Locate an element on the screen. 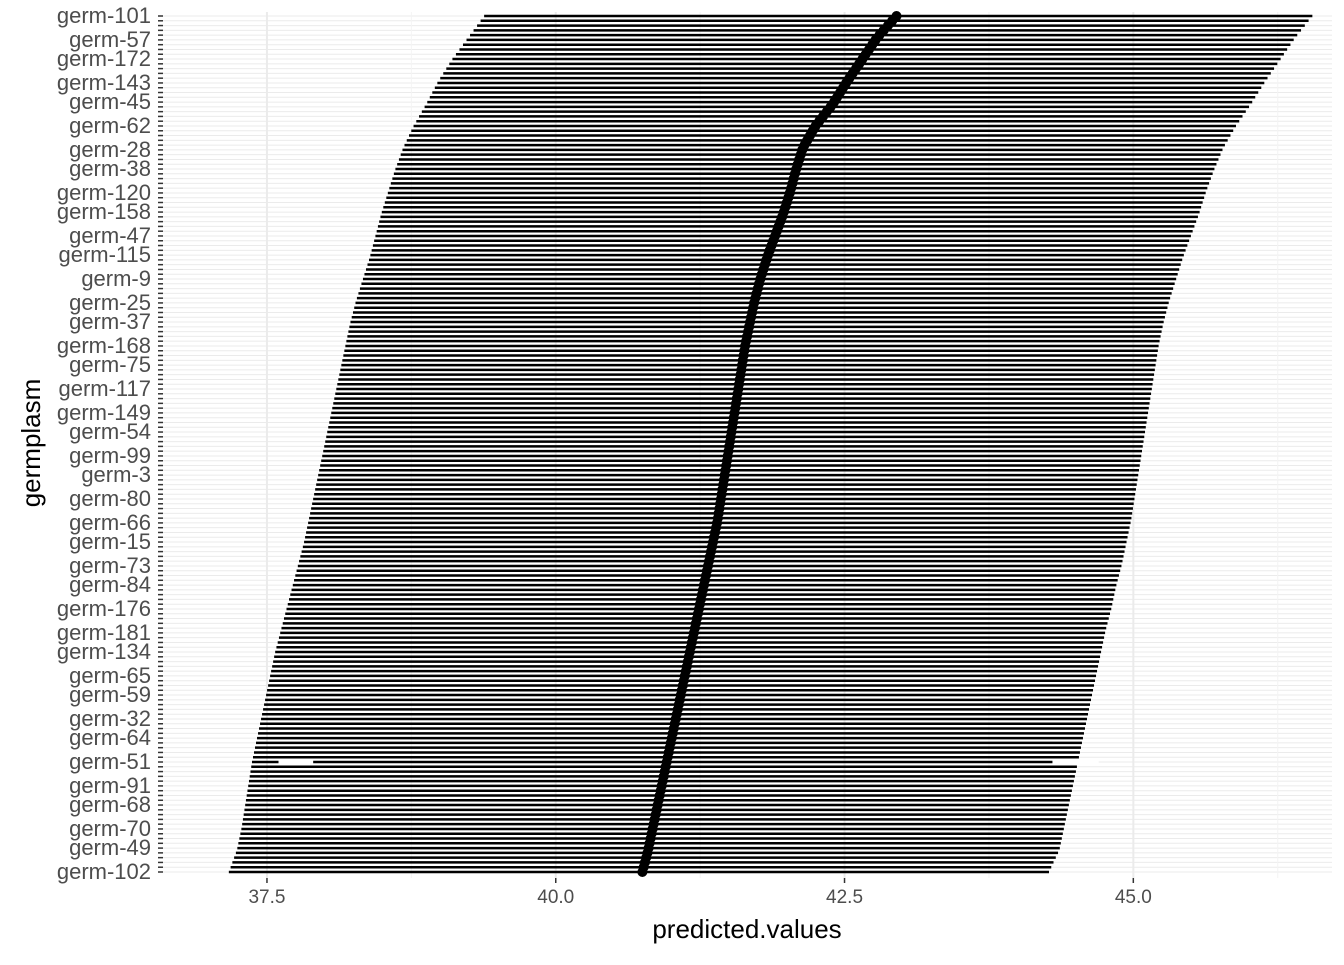 The image size is (1344, 965). y-tick-label: germ-51 is located at coordinates (110, 761).